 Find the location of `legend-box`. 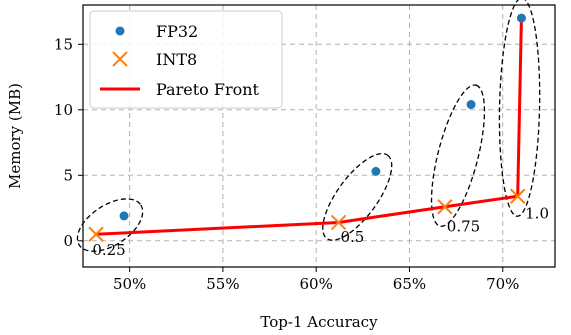

legend-box is located at coordinates (186, 59).